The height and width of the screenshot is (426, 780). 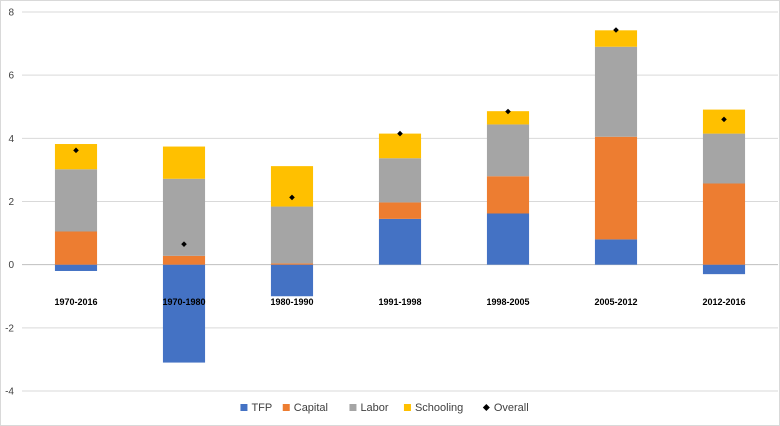 I want to click on overall-marker-1970-1980, so click(x=184, y=244).